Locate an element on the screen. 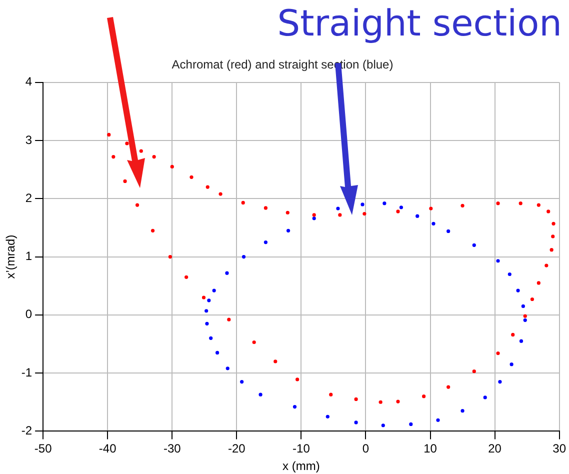  y-tick-label: 4 is located at coordinates (28, 81).